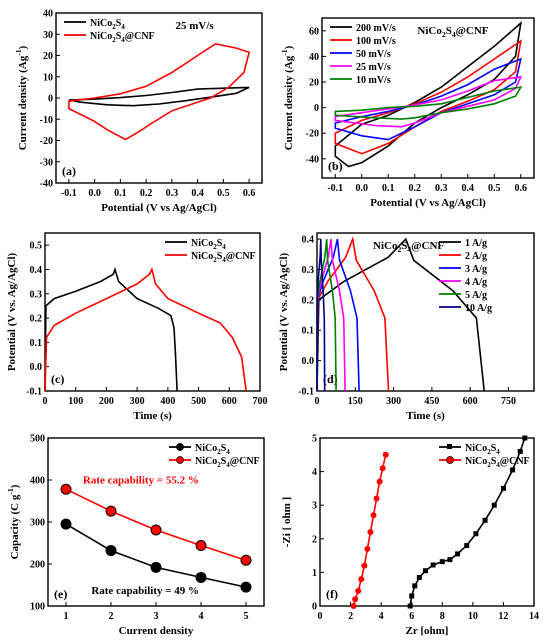  Describe the element at coordinates (494, 188) in the screenshot. I see `x-tick-label: 0.5` at that location.